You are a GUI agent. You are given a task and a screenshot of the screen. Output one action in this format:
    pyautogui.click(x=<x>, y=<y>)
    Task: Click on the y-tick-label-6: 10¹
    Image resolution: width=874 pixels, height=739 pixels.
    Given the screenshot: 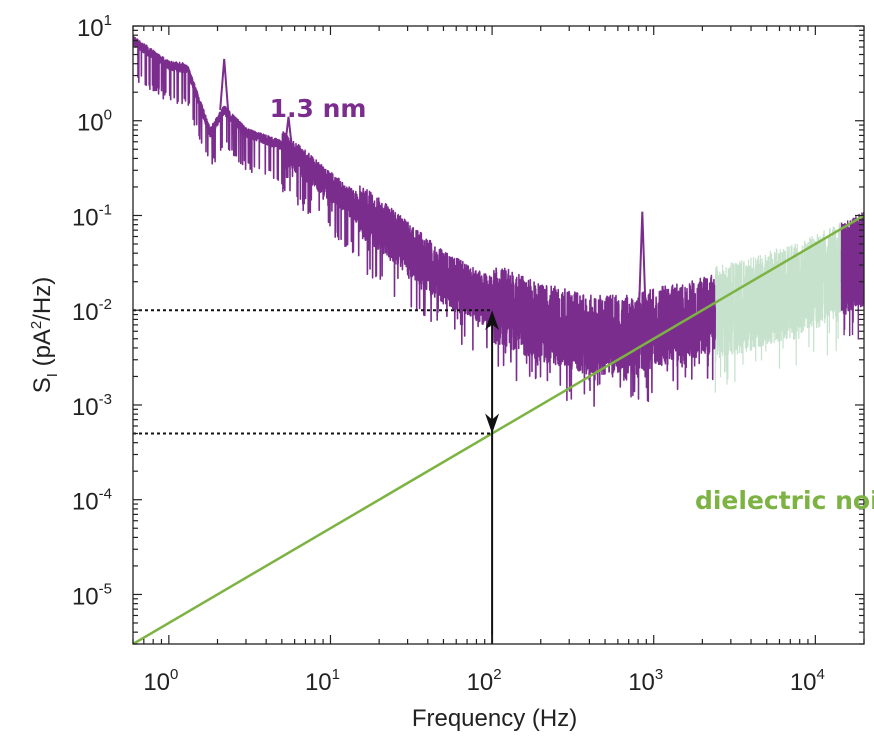 What is the action you would take?
    pyautogui.click(x=94, y=27)
    